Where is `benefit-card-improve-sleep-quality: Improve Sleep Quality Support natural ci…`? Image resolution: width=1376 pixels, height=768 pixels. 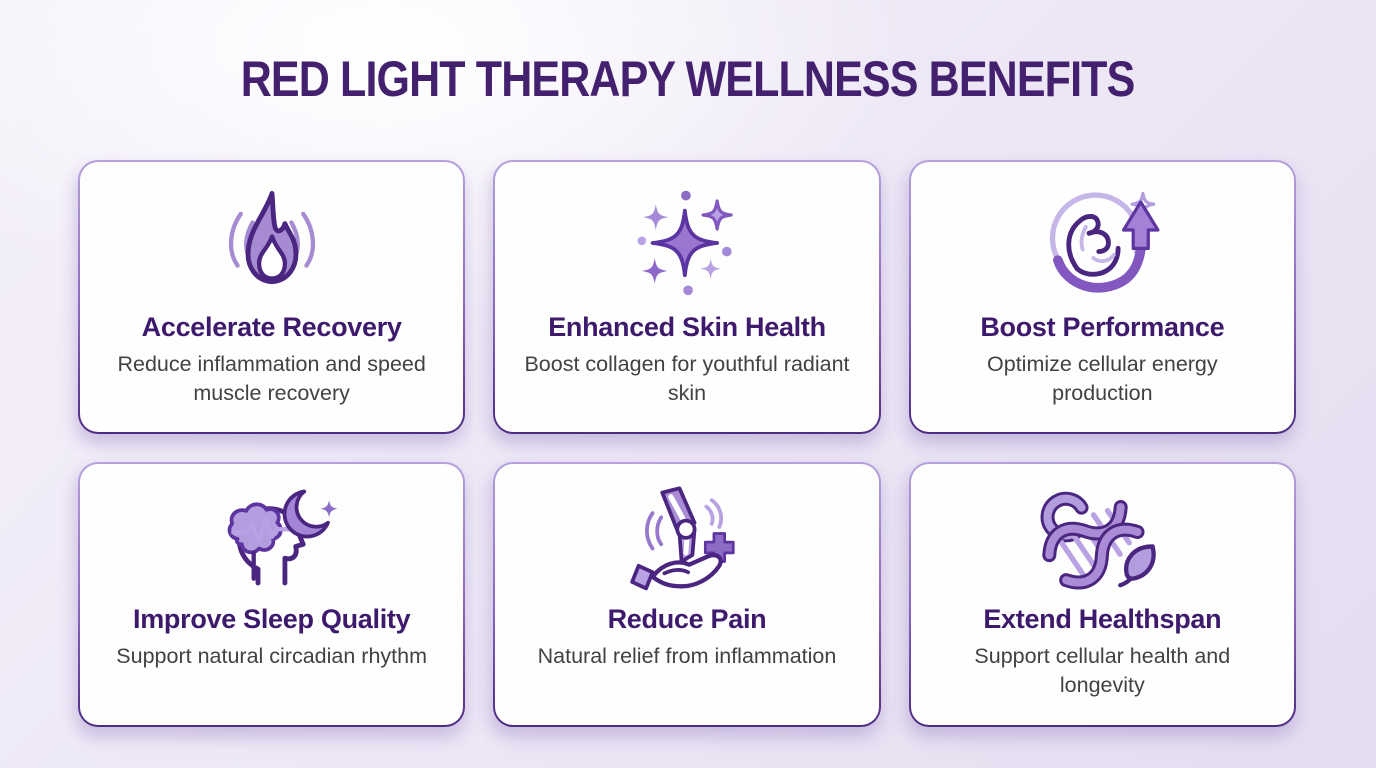 benefit-card-improve-sleep-quality: Improve Sleep Quality Support natural ci… is located at coordinates (272, 594).